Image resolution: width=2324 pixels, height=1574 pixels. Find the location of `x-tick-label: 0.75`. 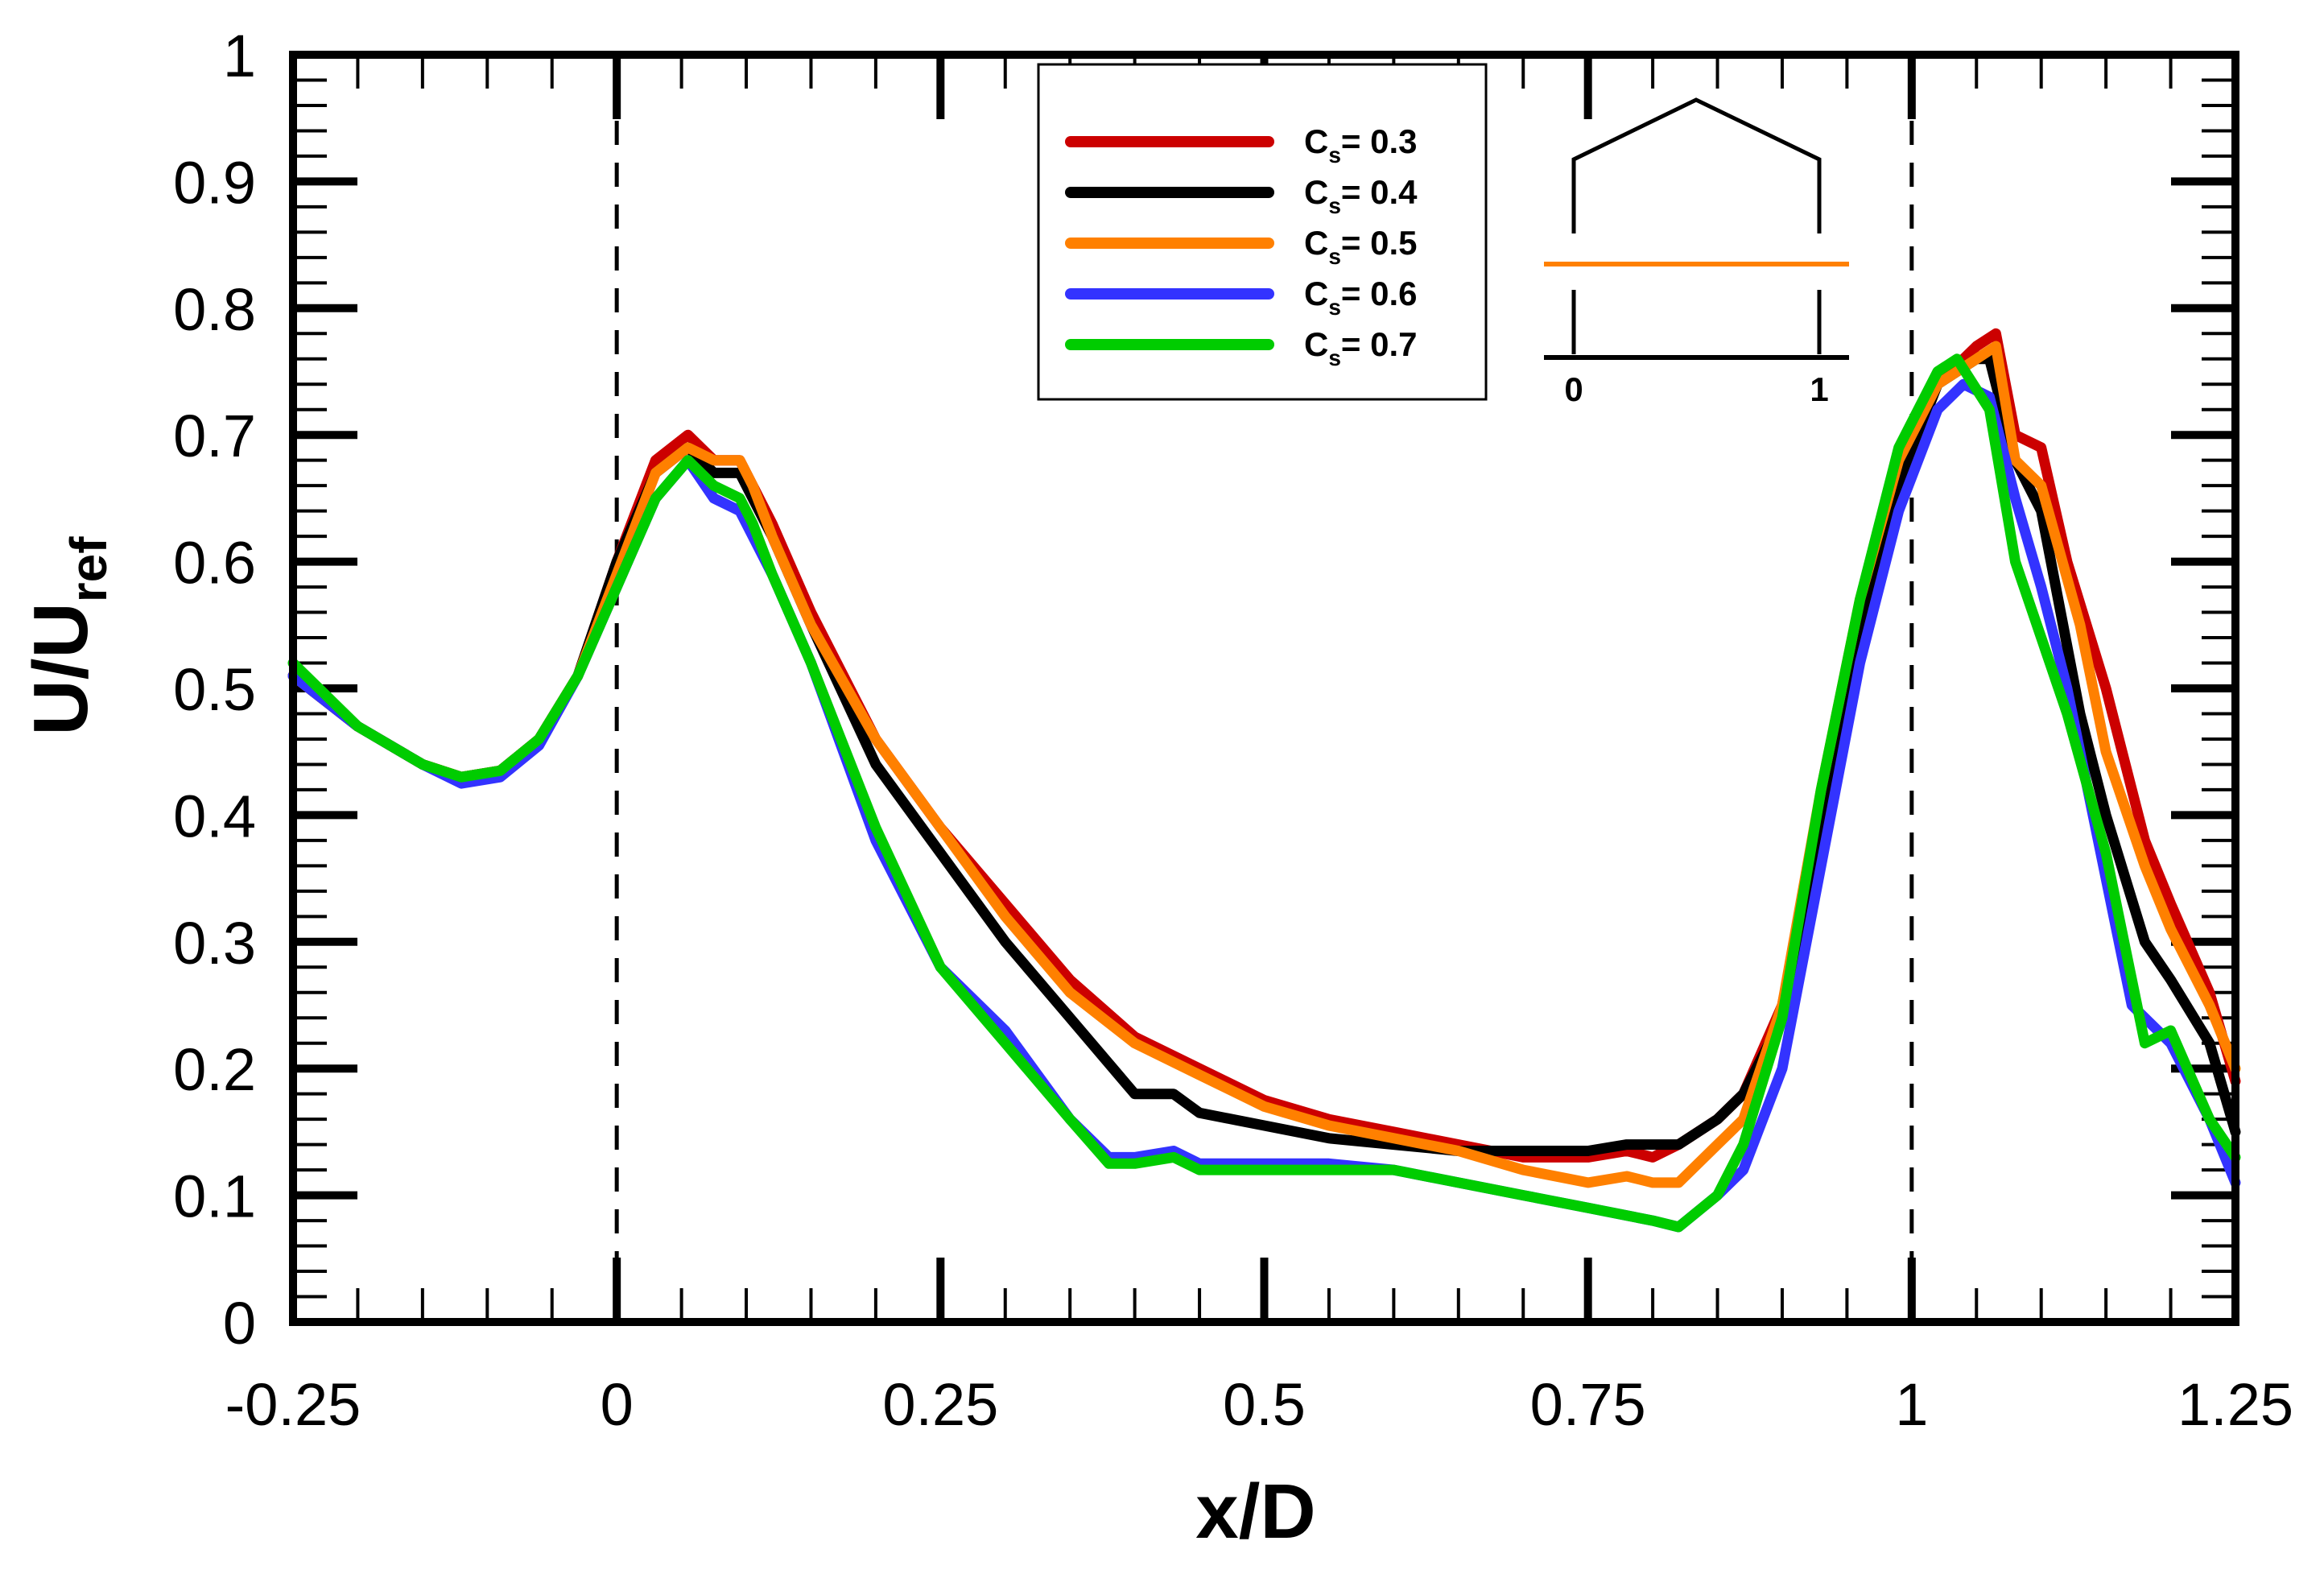

x-tick-label: 0.75 is located at coordinates (1588, 1404).